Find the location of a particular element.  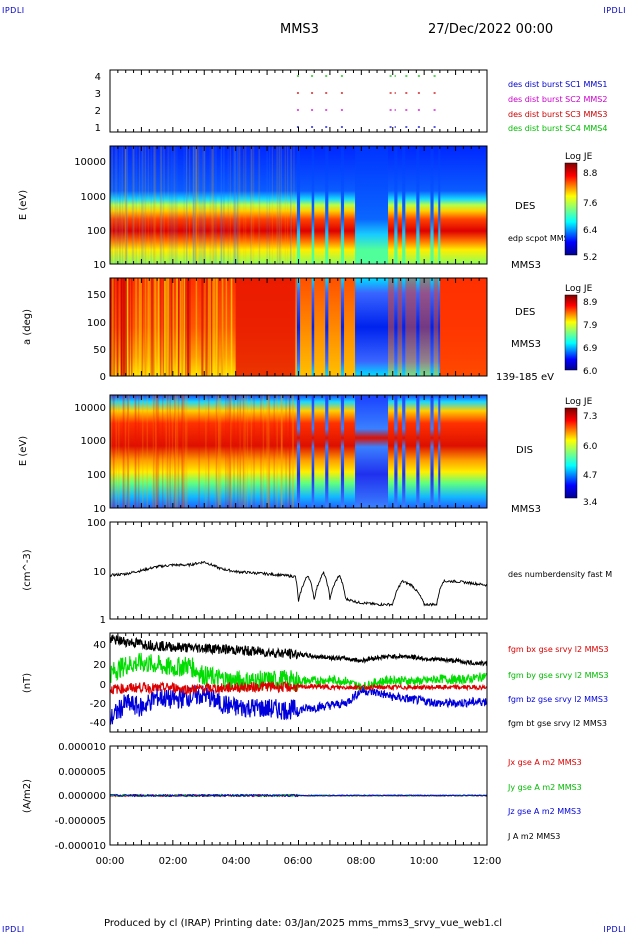

burst-legend-mms3: des dist burst SC3 MMS3 is located at coordinates (557, 114).